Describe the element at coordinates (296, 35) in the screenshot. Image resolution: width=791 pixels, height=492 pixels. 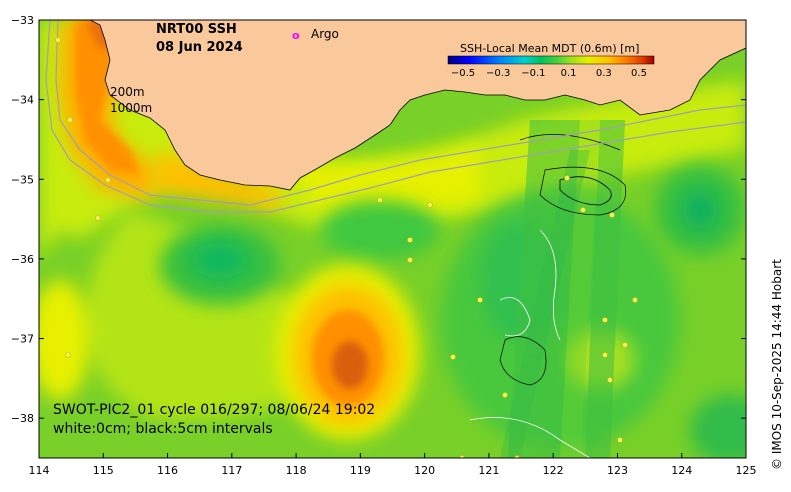
I see `argo-marker-icon: o` at that location.